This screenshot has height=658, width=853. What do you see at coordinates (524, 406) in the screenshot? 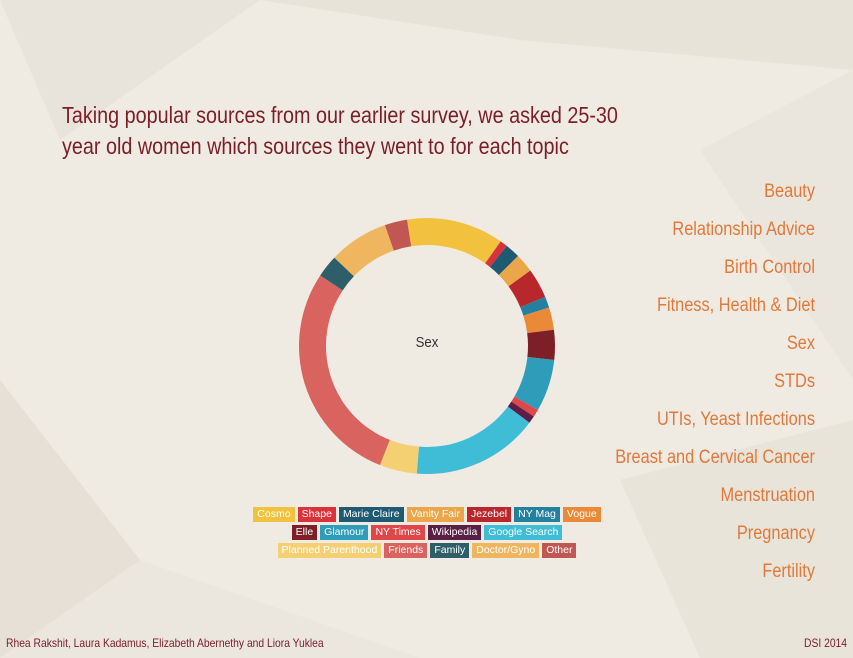
I see `donut-slice-ny-times` at bounding box center [524, 406].